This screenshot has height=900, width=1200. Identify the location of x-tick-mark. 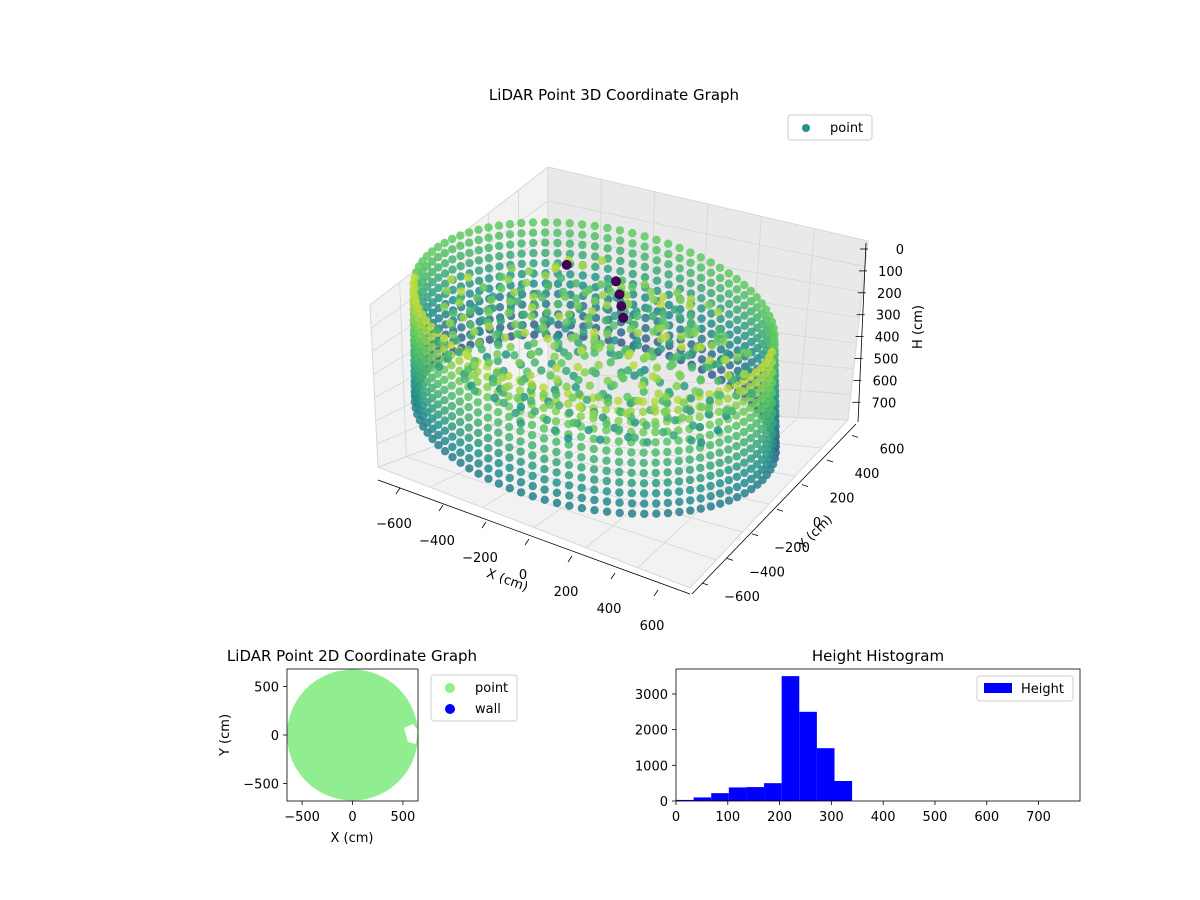
(656, 593).